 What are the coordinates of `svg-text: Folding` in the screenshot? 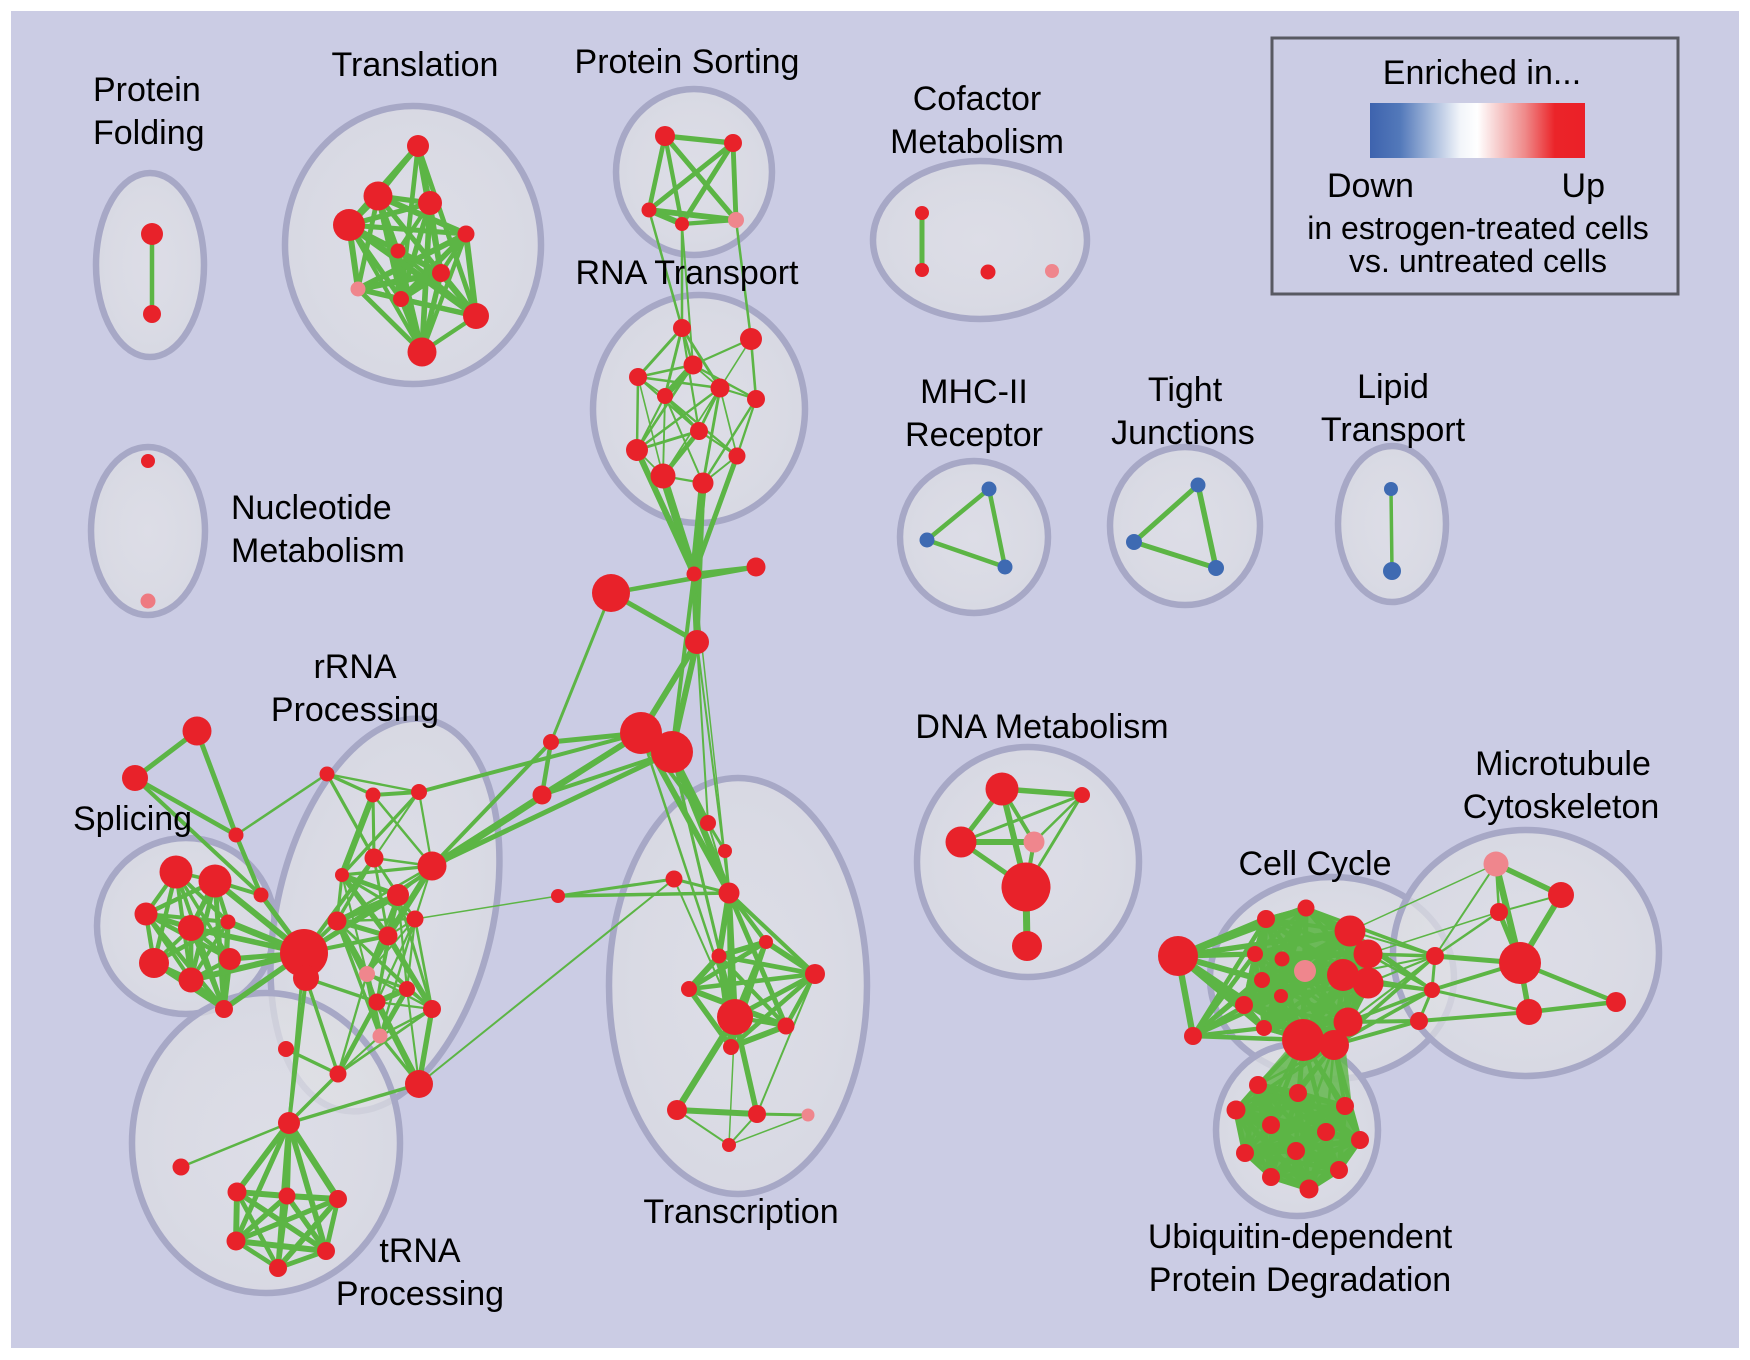 It's located at (149, 133).